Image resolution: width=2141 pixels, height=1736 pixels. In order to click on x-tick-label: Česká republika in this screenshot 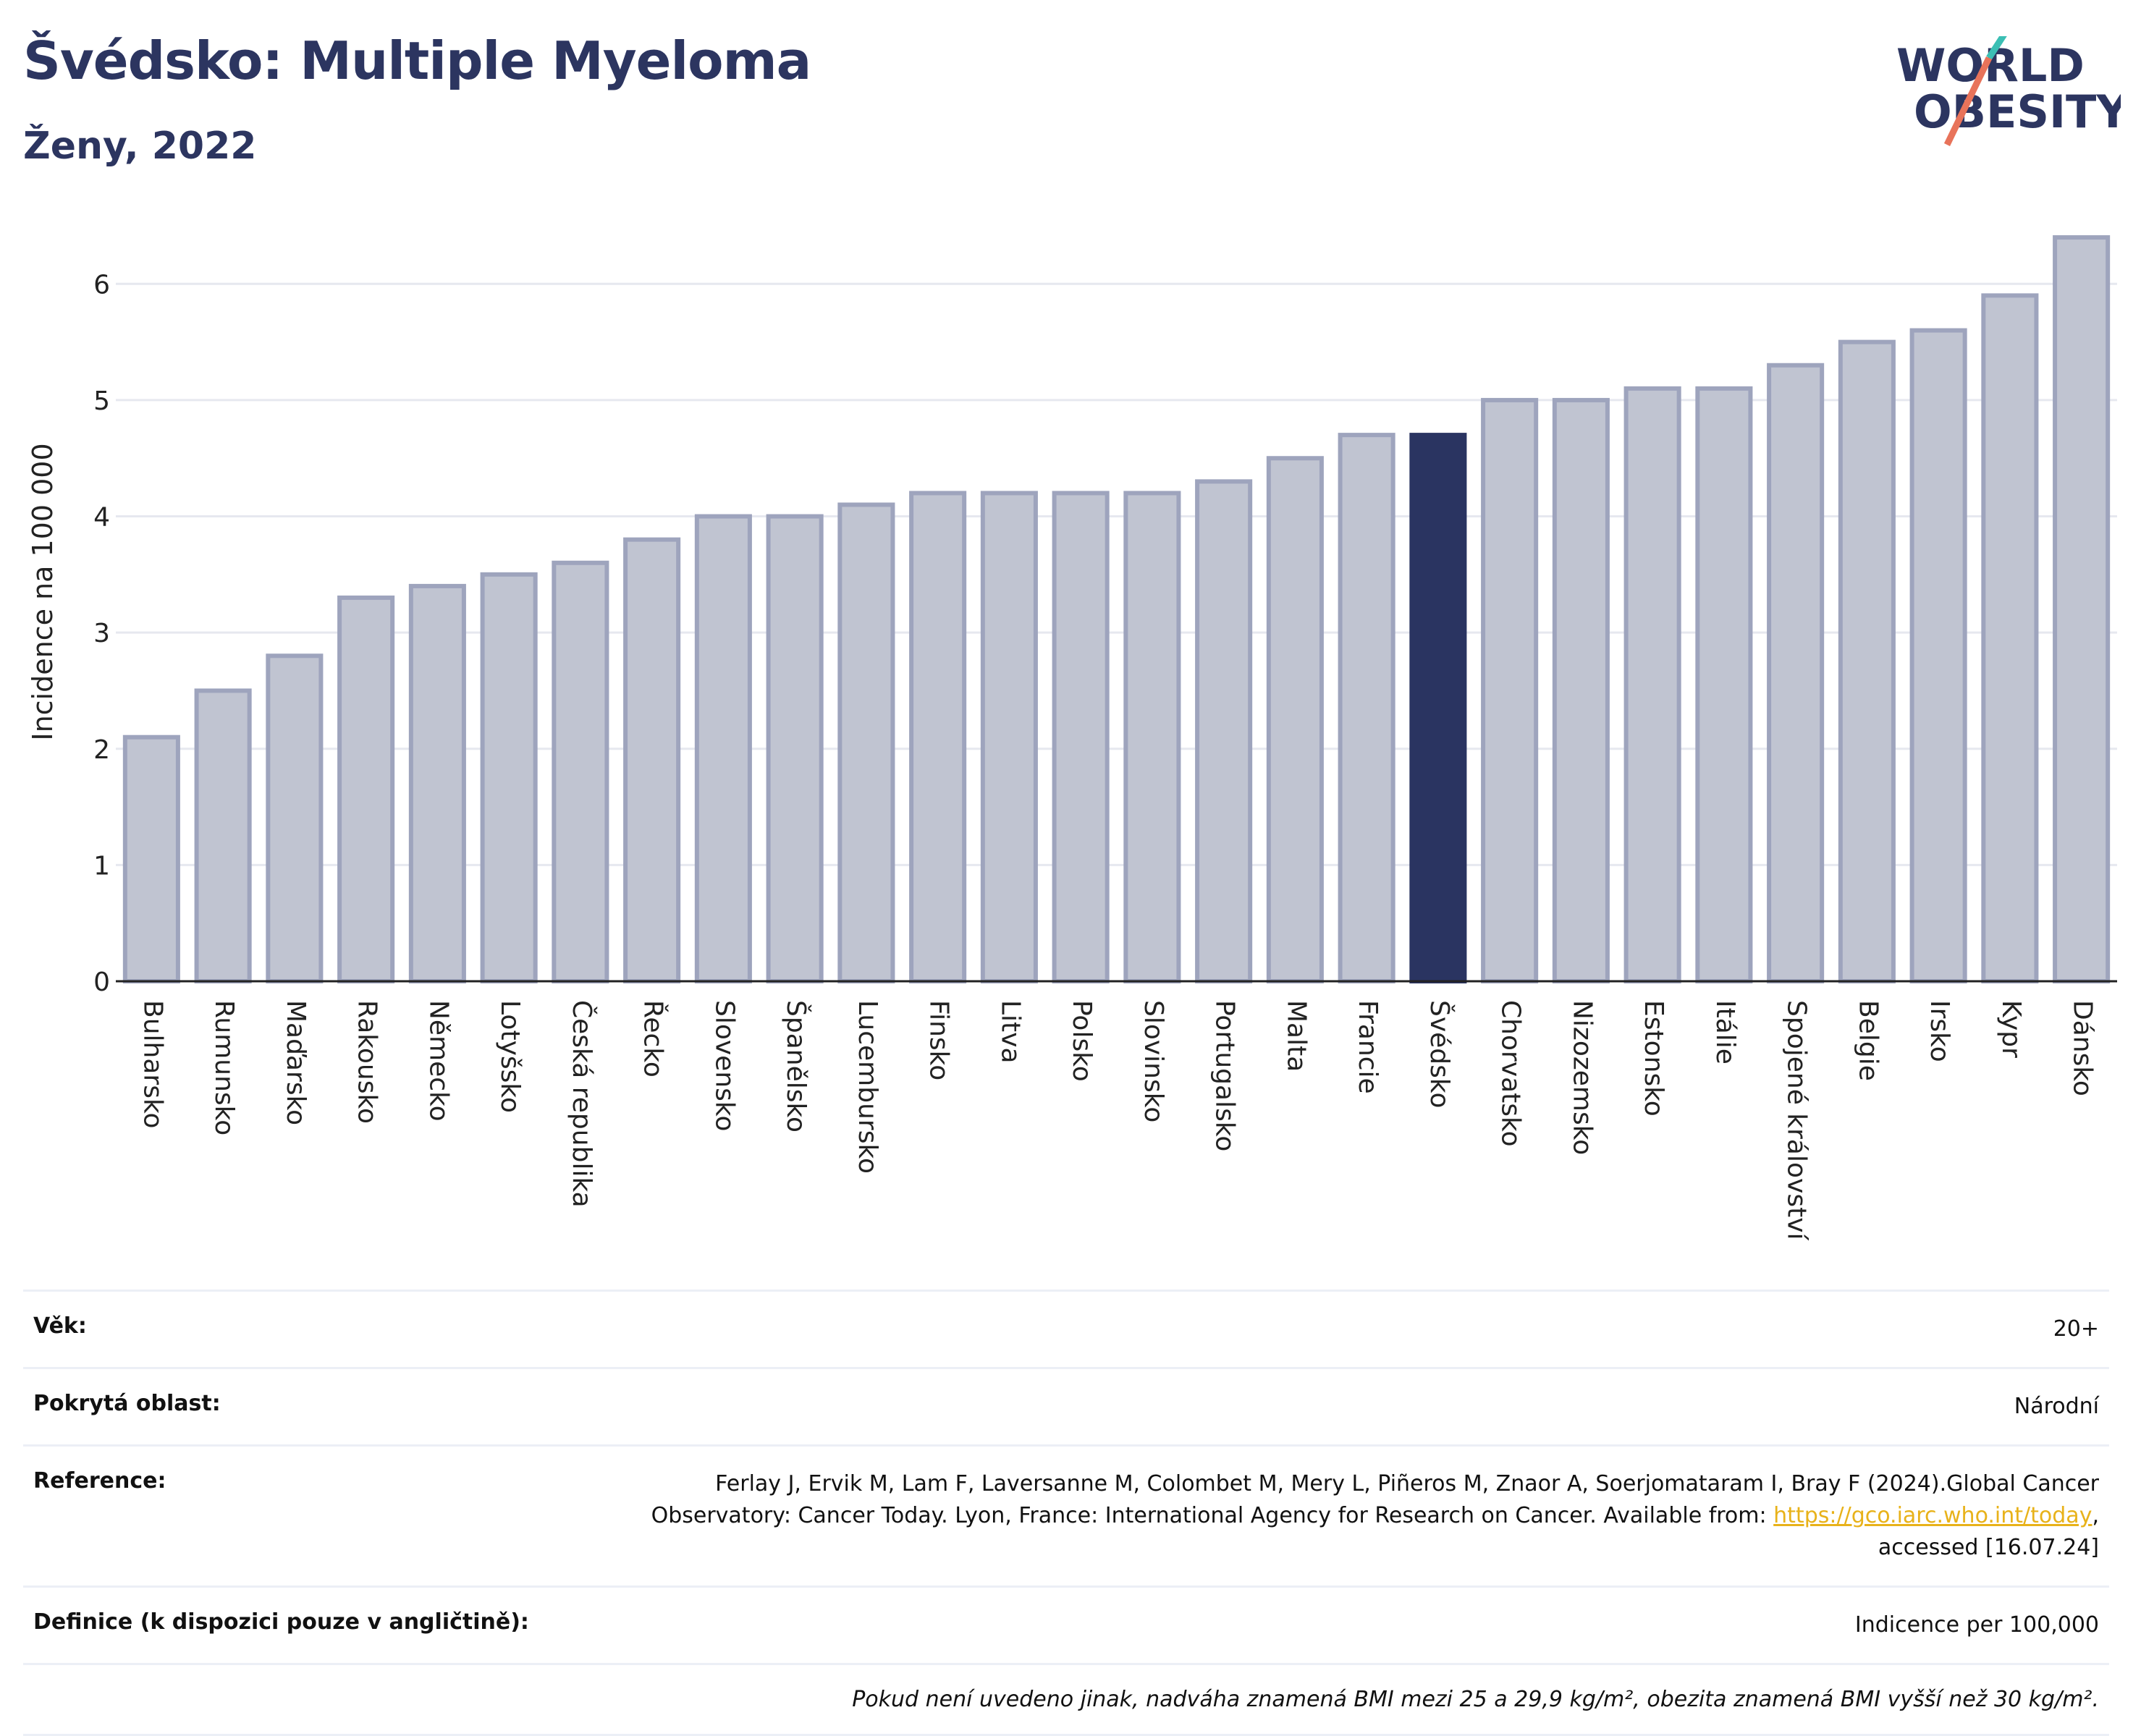, I will do `click(582, 1104)`.